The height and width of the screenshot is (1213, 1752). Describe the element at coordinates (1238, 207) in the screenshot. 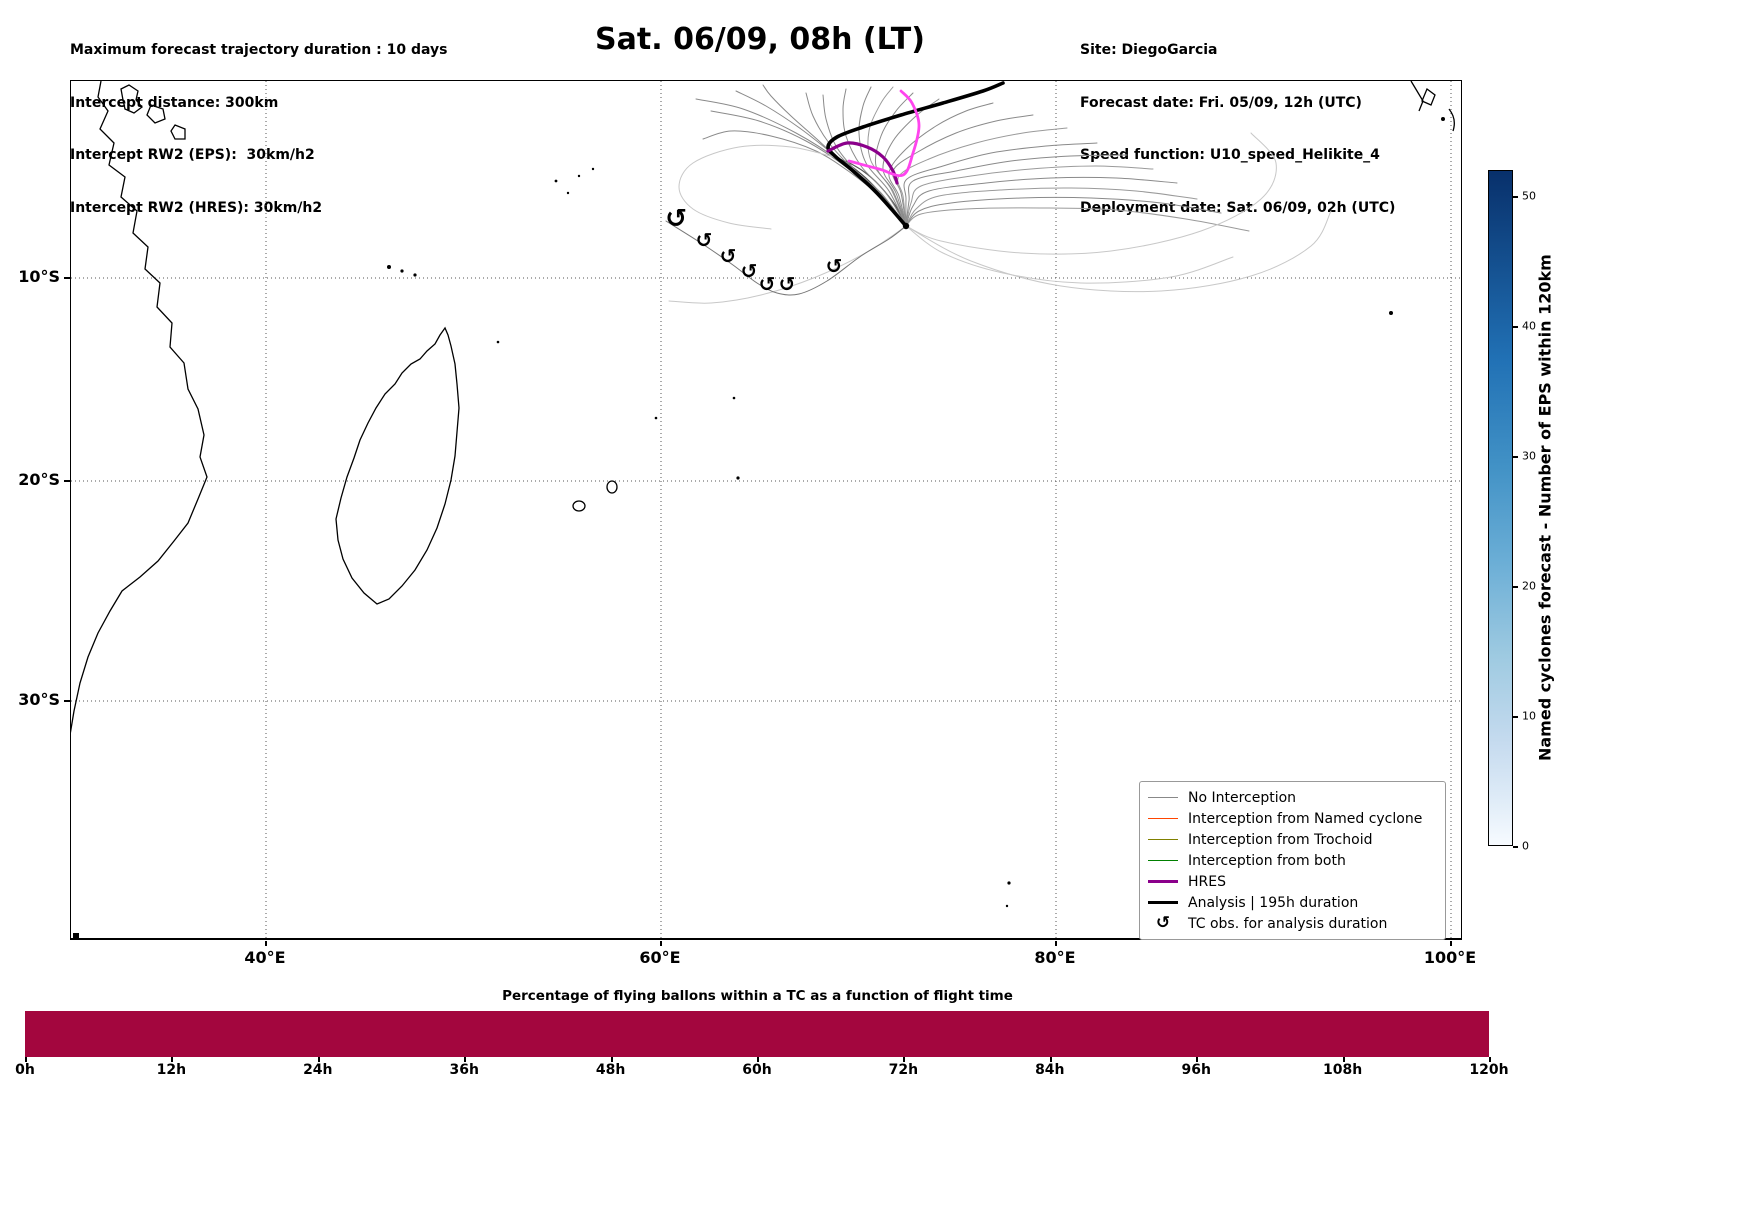

I see `info-deployment-date: Deployment date: Sat. 06/09, 02h (UTC)` at that location.